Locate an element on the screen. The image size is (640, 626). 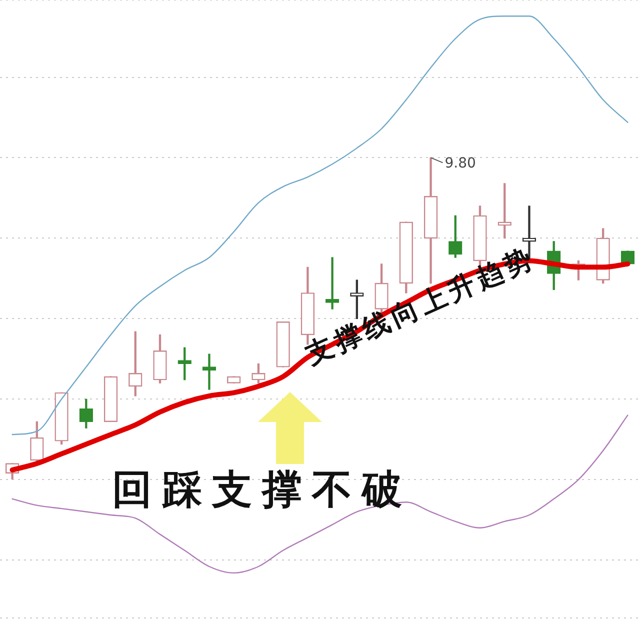
annotation: 支撑线向上升趋势 is located at coordinates (421, 306).